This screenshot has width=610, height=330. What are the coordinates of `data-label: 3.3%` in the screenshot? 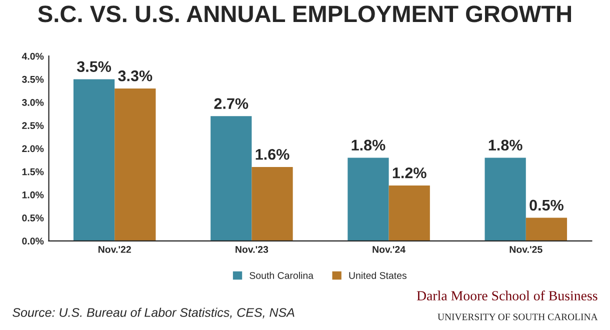 It's located at (135, 76).